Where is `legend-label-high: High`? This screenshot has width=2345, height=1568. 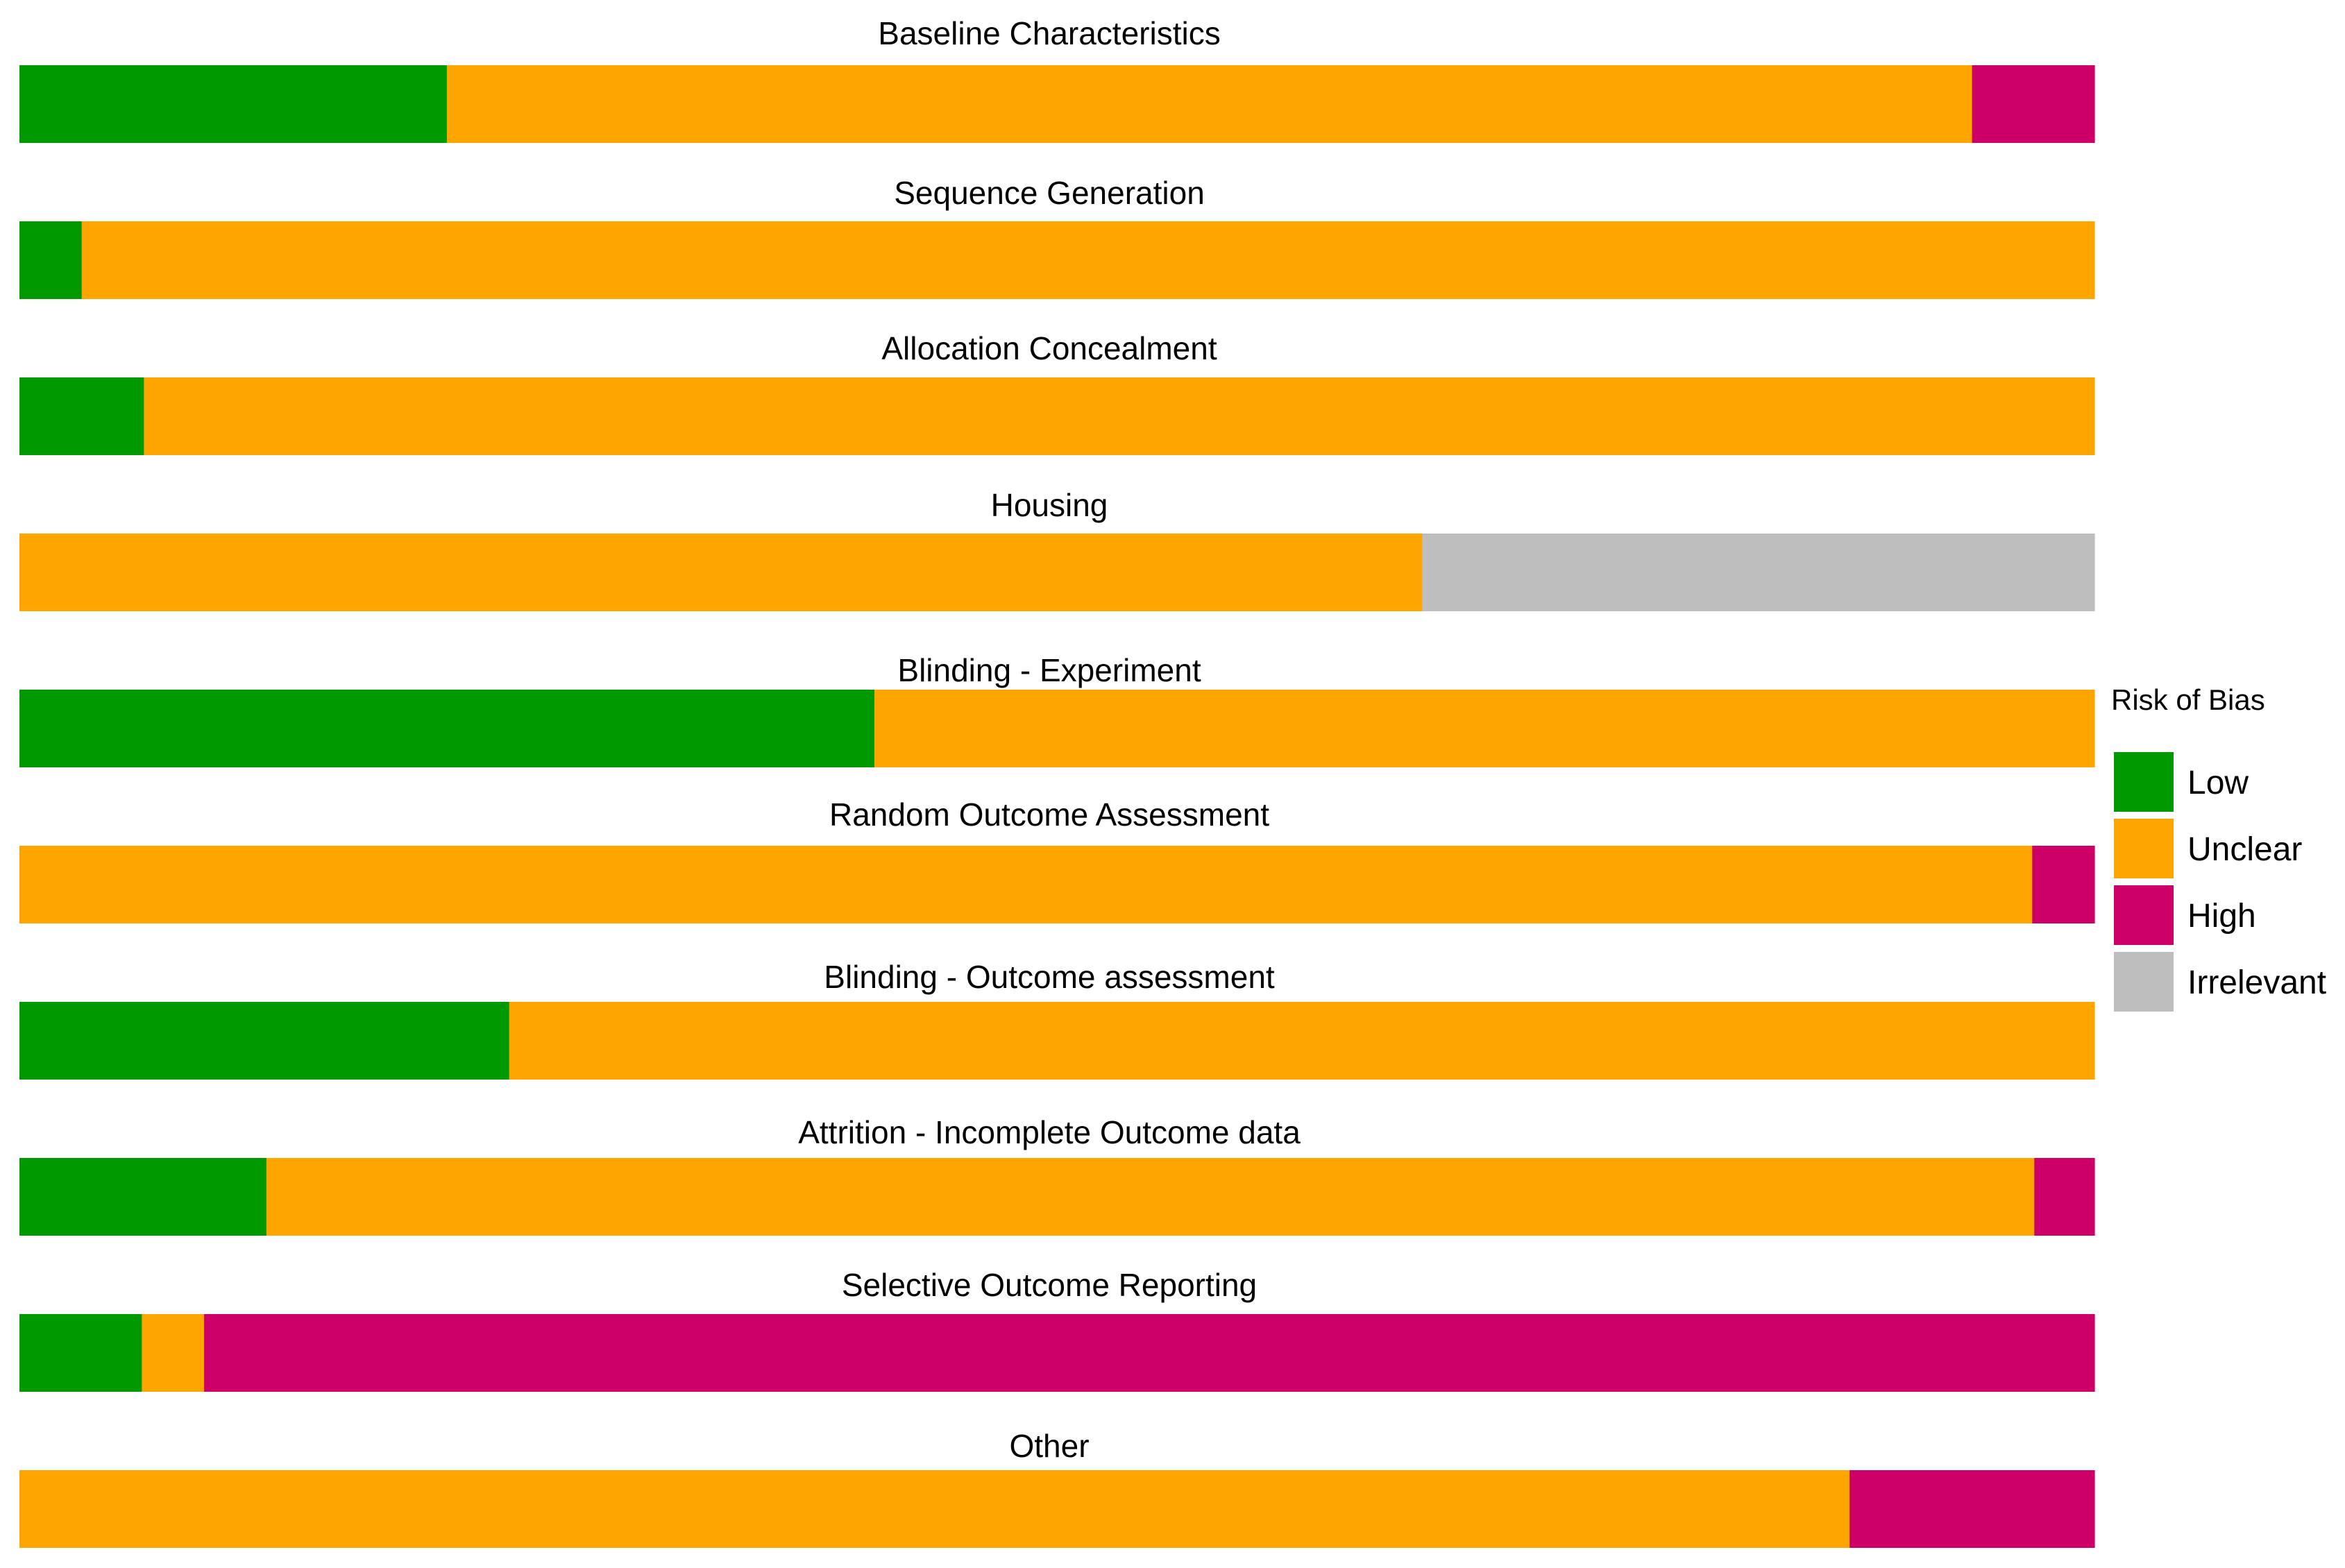
legend-label-high: High is located at coordinates (2221, 916).